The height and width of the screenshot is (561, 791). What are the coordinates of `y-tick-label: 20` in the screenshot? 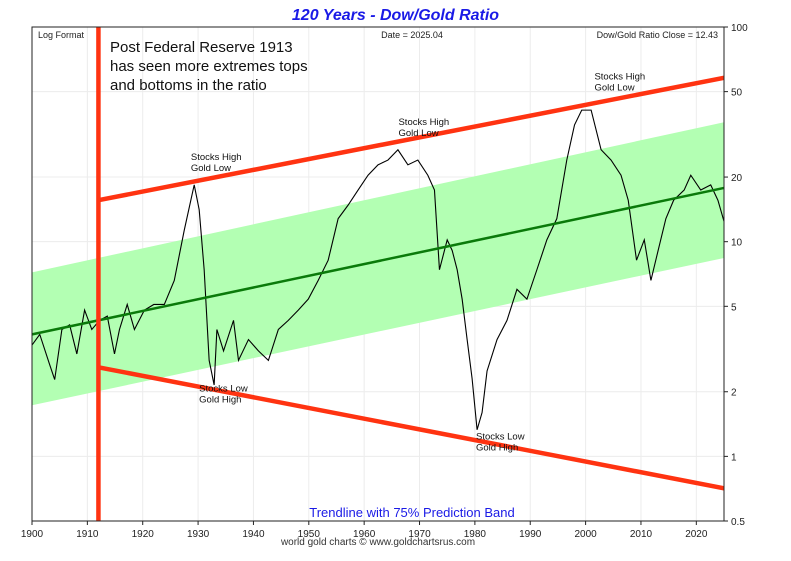 It's located at (737, 178).